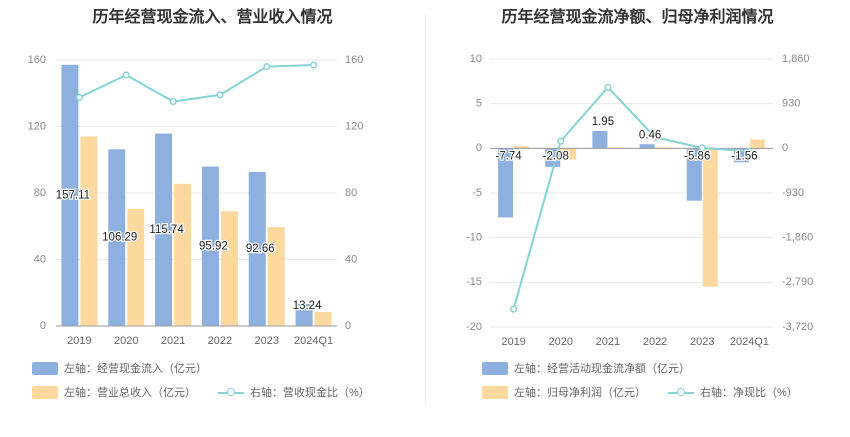  I want to click on y-axis-right-tick: 40, so click(351, 259).